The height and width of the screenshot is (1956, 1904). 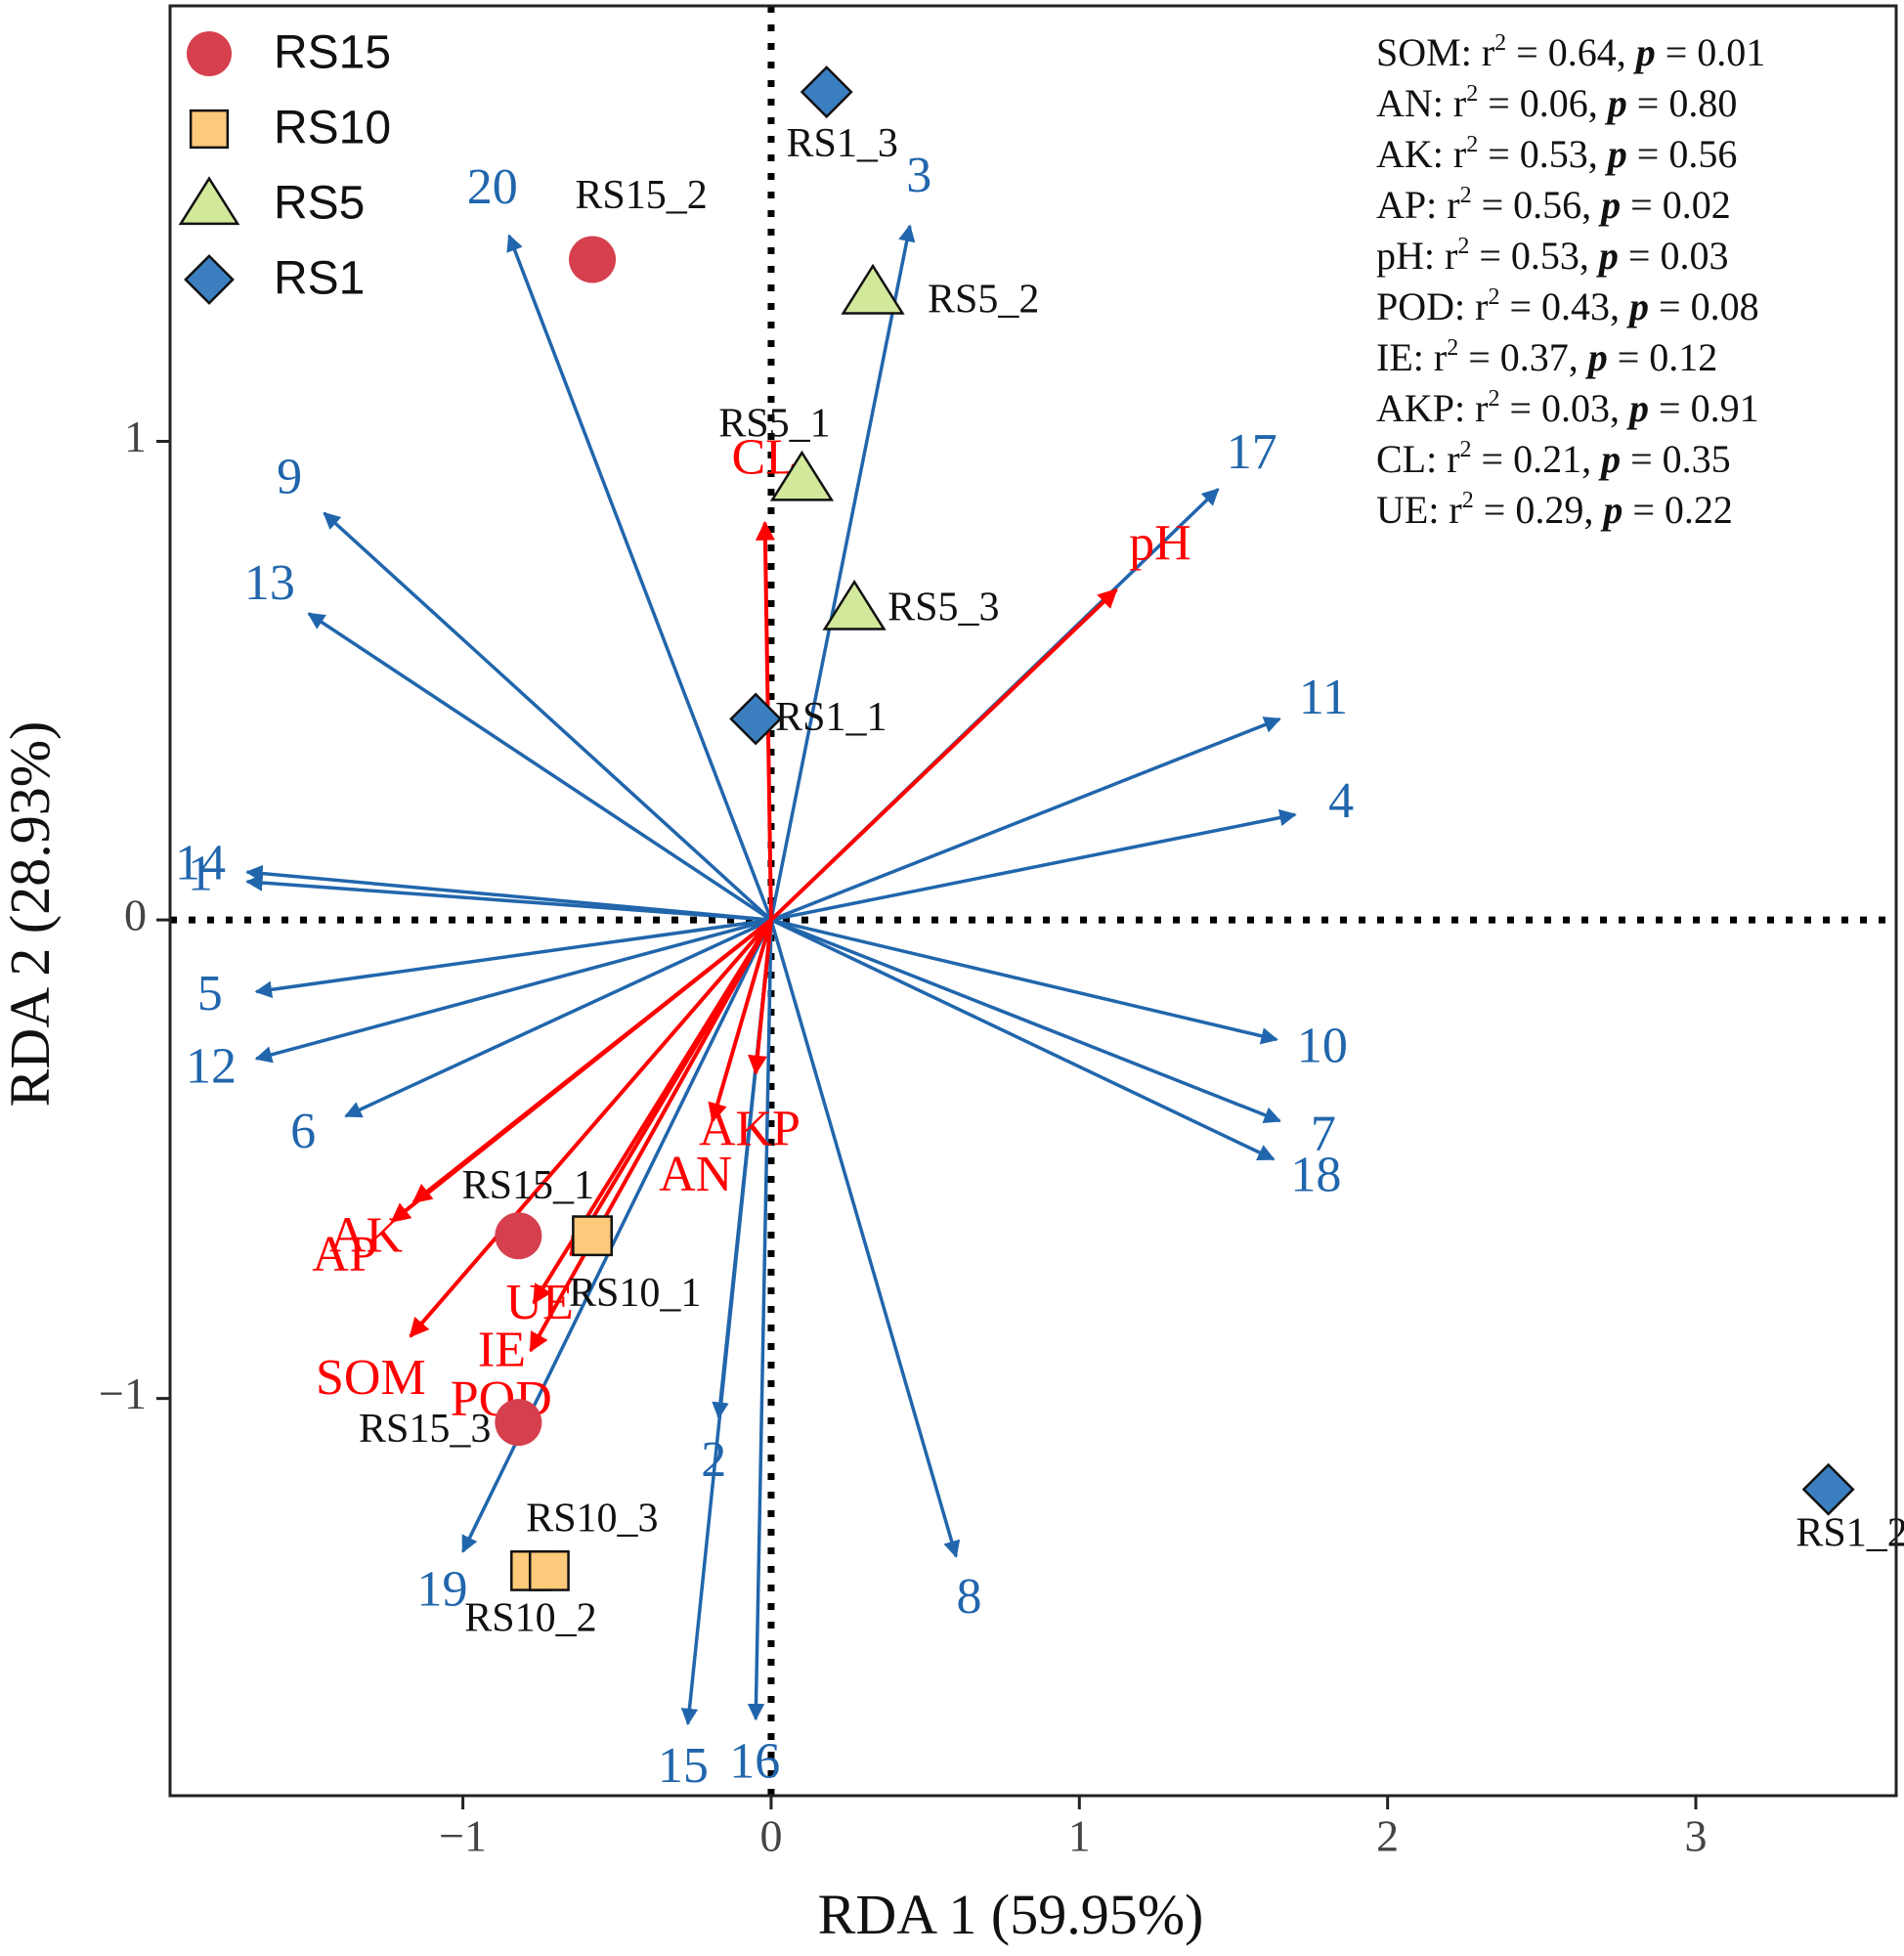 I want to click on species-label-4: 4, so click(x=1341, y=801).